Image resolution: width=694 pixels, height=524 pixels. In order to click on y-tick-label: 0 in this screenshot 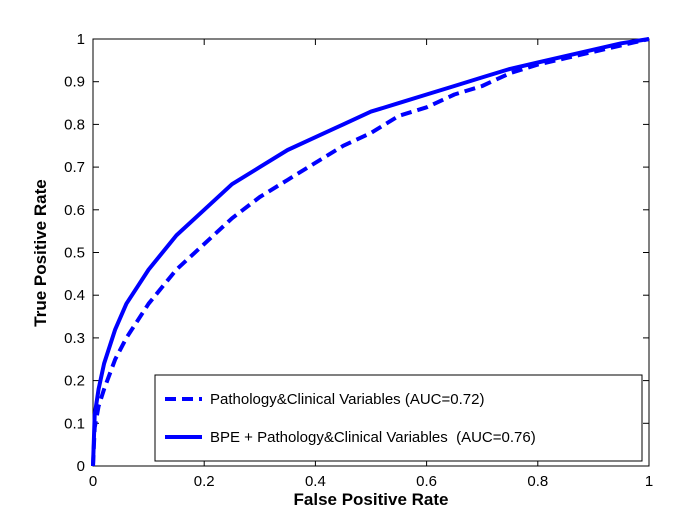, I will do `click(81, 466)`.